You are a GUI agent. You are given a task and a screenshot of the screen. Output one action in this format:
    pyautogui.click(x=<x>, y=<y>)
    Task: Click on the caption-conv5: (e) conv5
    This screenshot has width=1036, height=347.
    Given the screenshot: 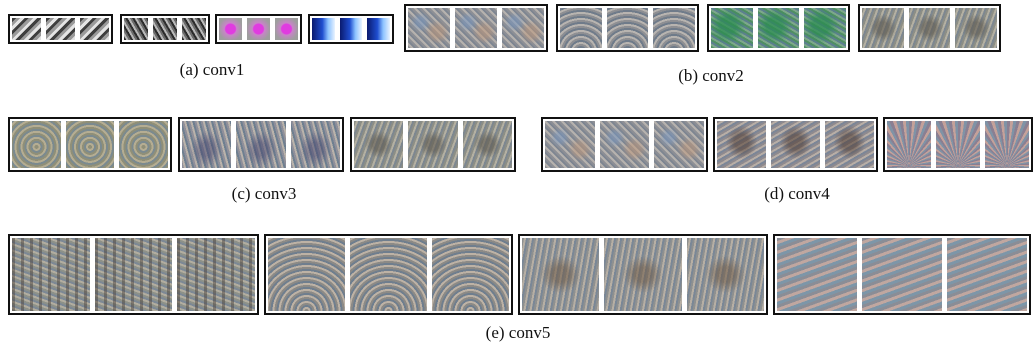 What is the action you would take?
    pyautogui.click(x=518, y=332)
    